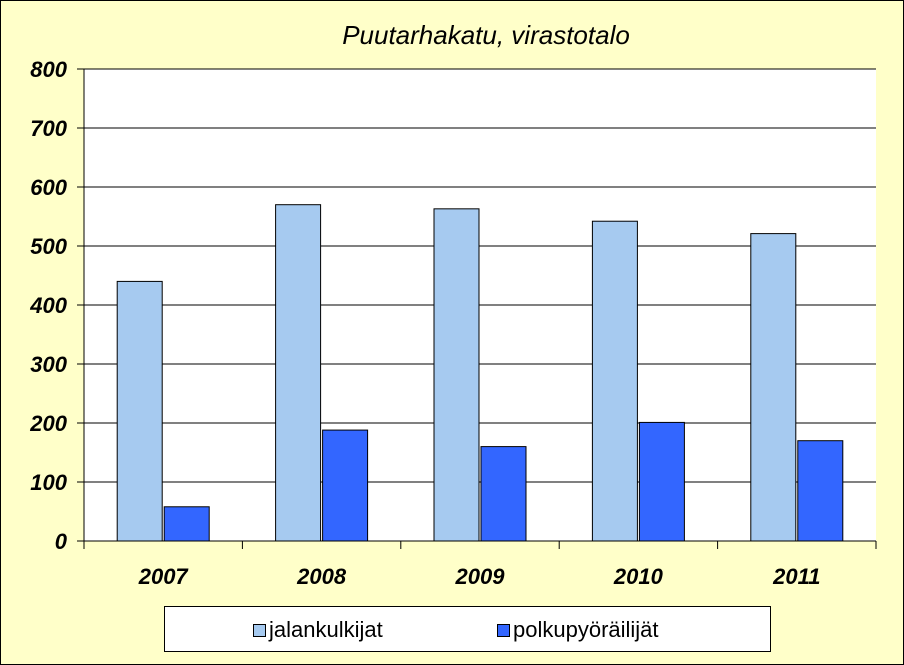 Image resolution: width=904 pixels, height=665 pixels. I want to click on y-tick-label-400: 400, so click(48, 305).